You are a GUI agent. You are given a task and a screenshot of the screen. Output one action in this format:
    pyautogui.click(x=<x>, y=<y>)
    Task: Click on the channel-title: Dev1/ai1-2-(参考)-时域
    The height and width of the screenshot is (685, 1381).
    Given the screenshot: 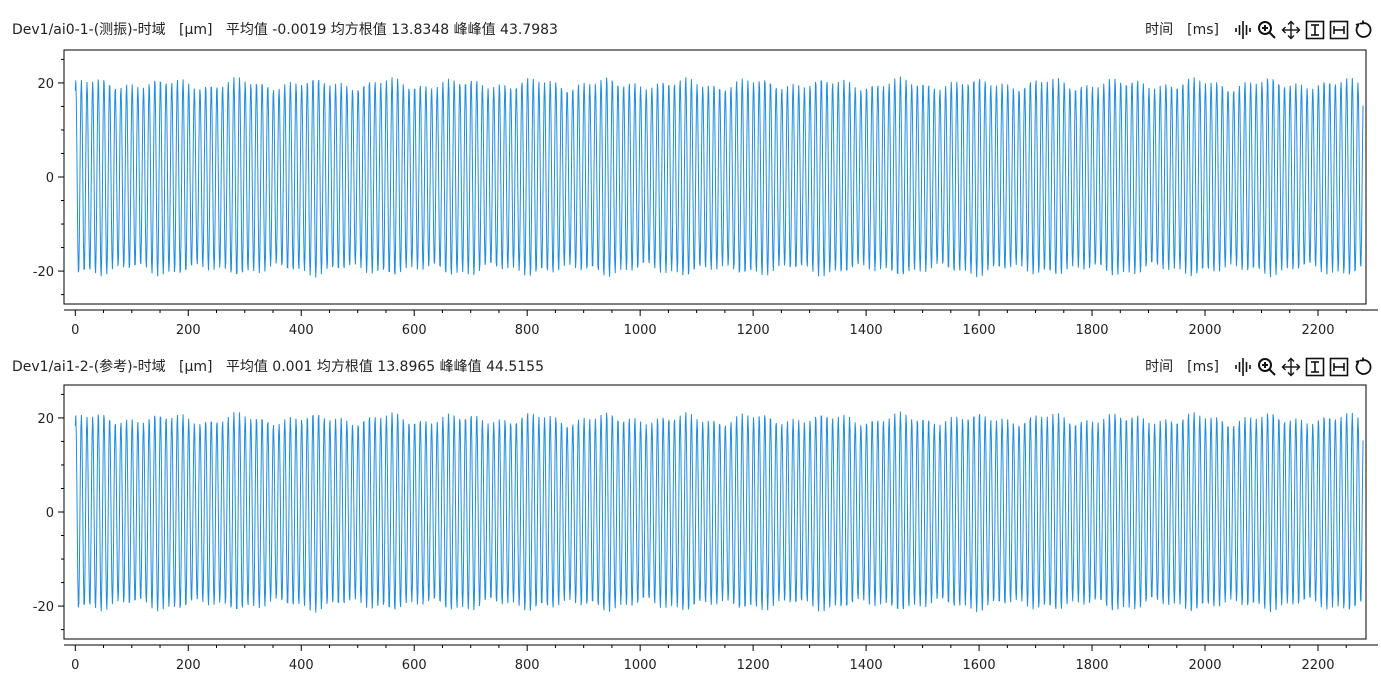 What is the action you would take?
    pyautogui.click(x=89, y=367)
    